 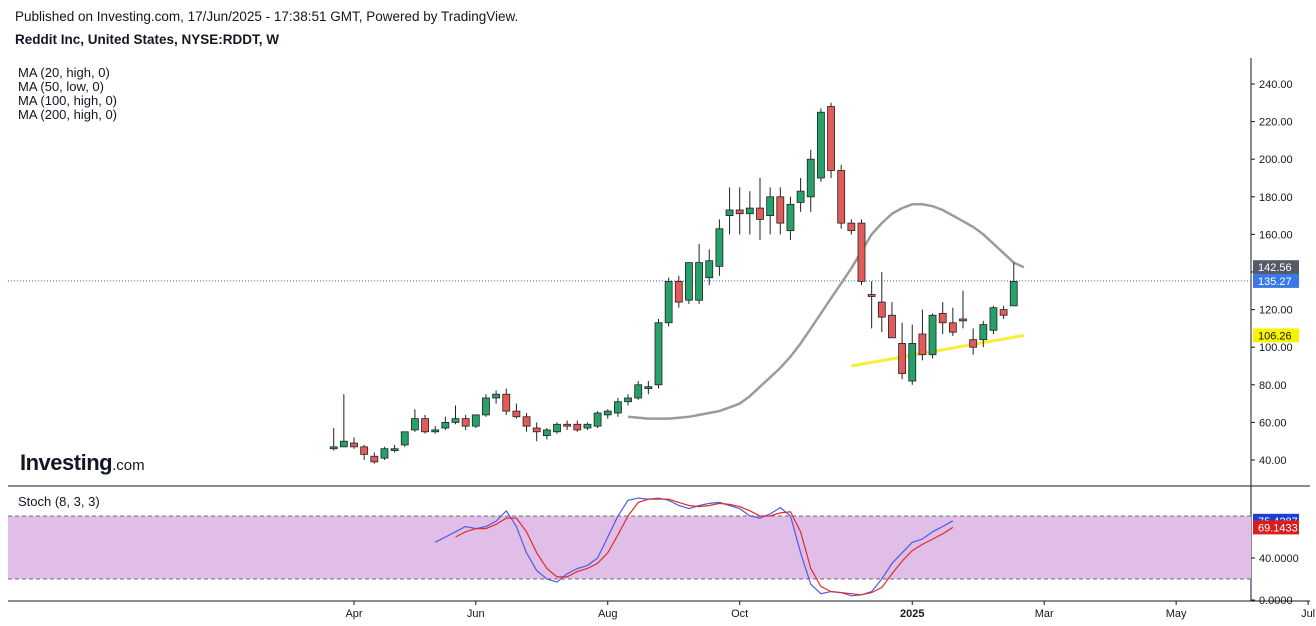 I want to click on ma-legend-item: MA (50, low, 0), so click(x=61, y=86).